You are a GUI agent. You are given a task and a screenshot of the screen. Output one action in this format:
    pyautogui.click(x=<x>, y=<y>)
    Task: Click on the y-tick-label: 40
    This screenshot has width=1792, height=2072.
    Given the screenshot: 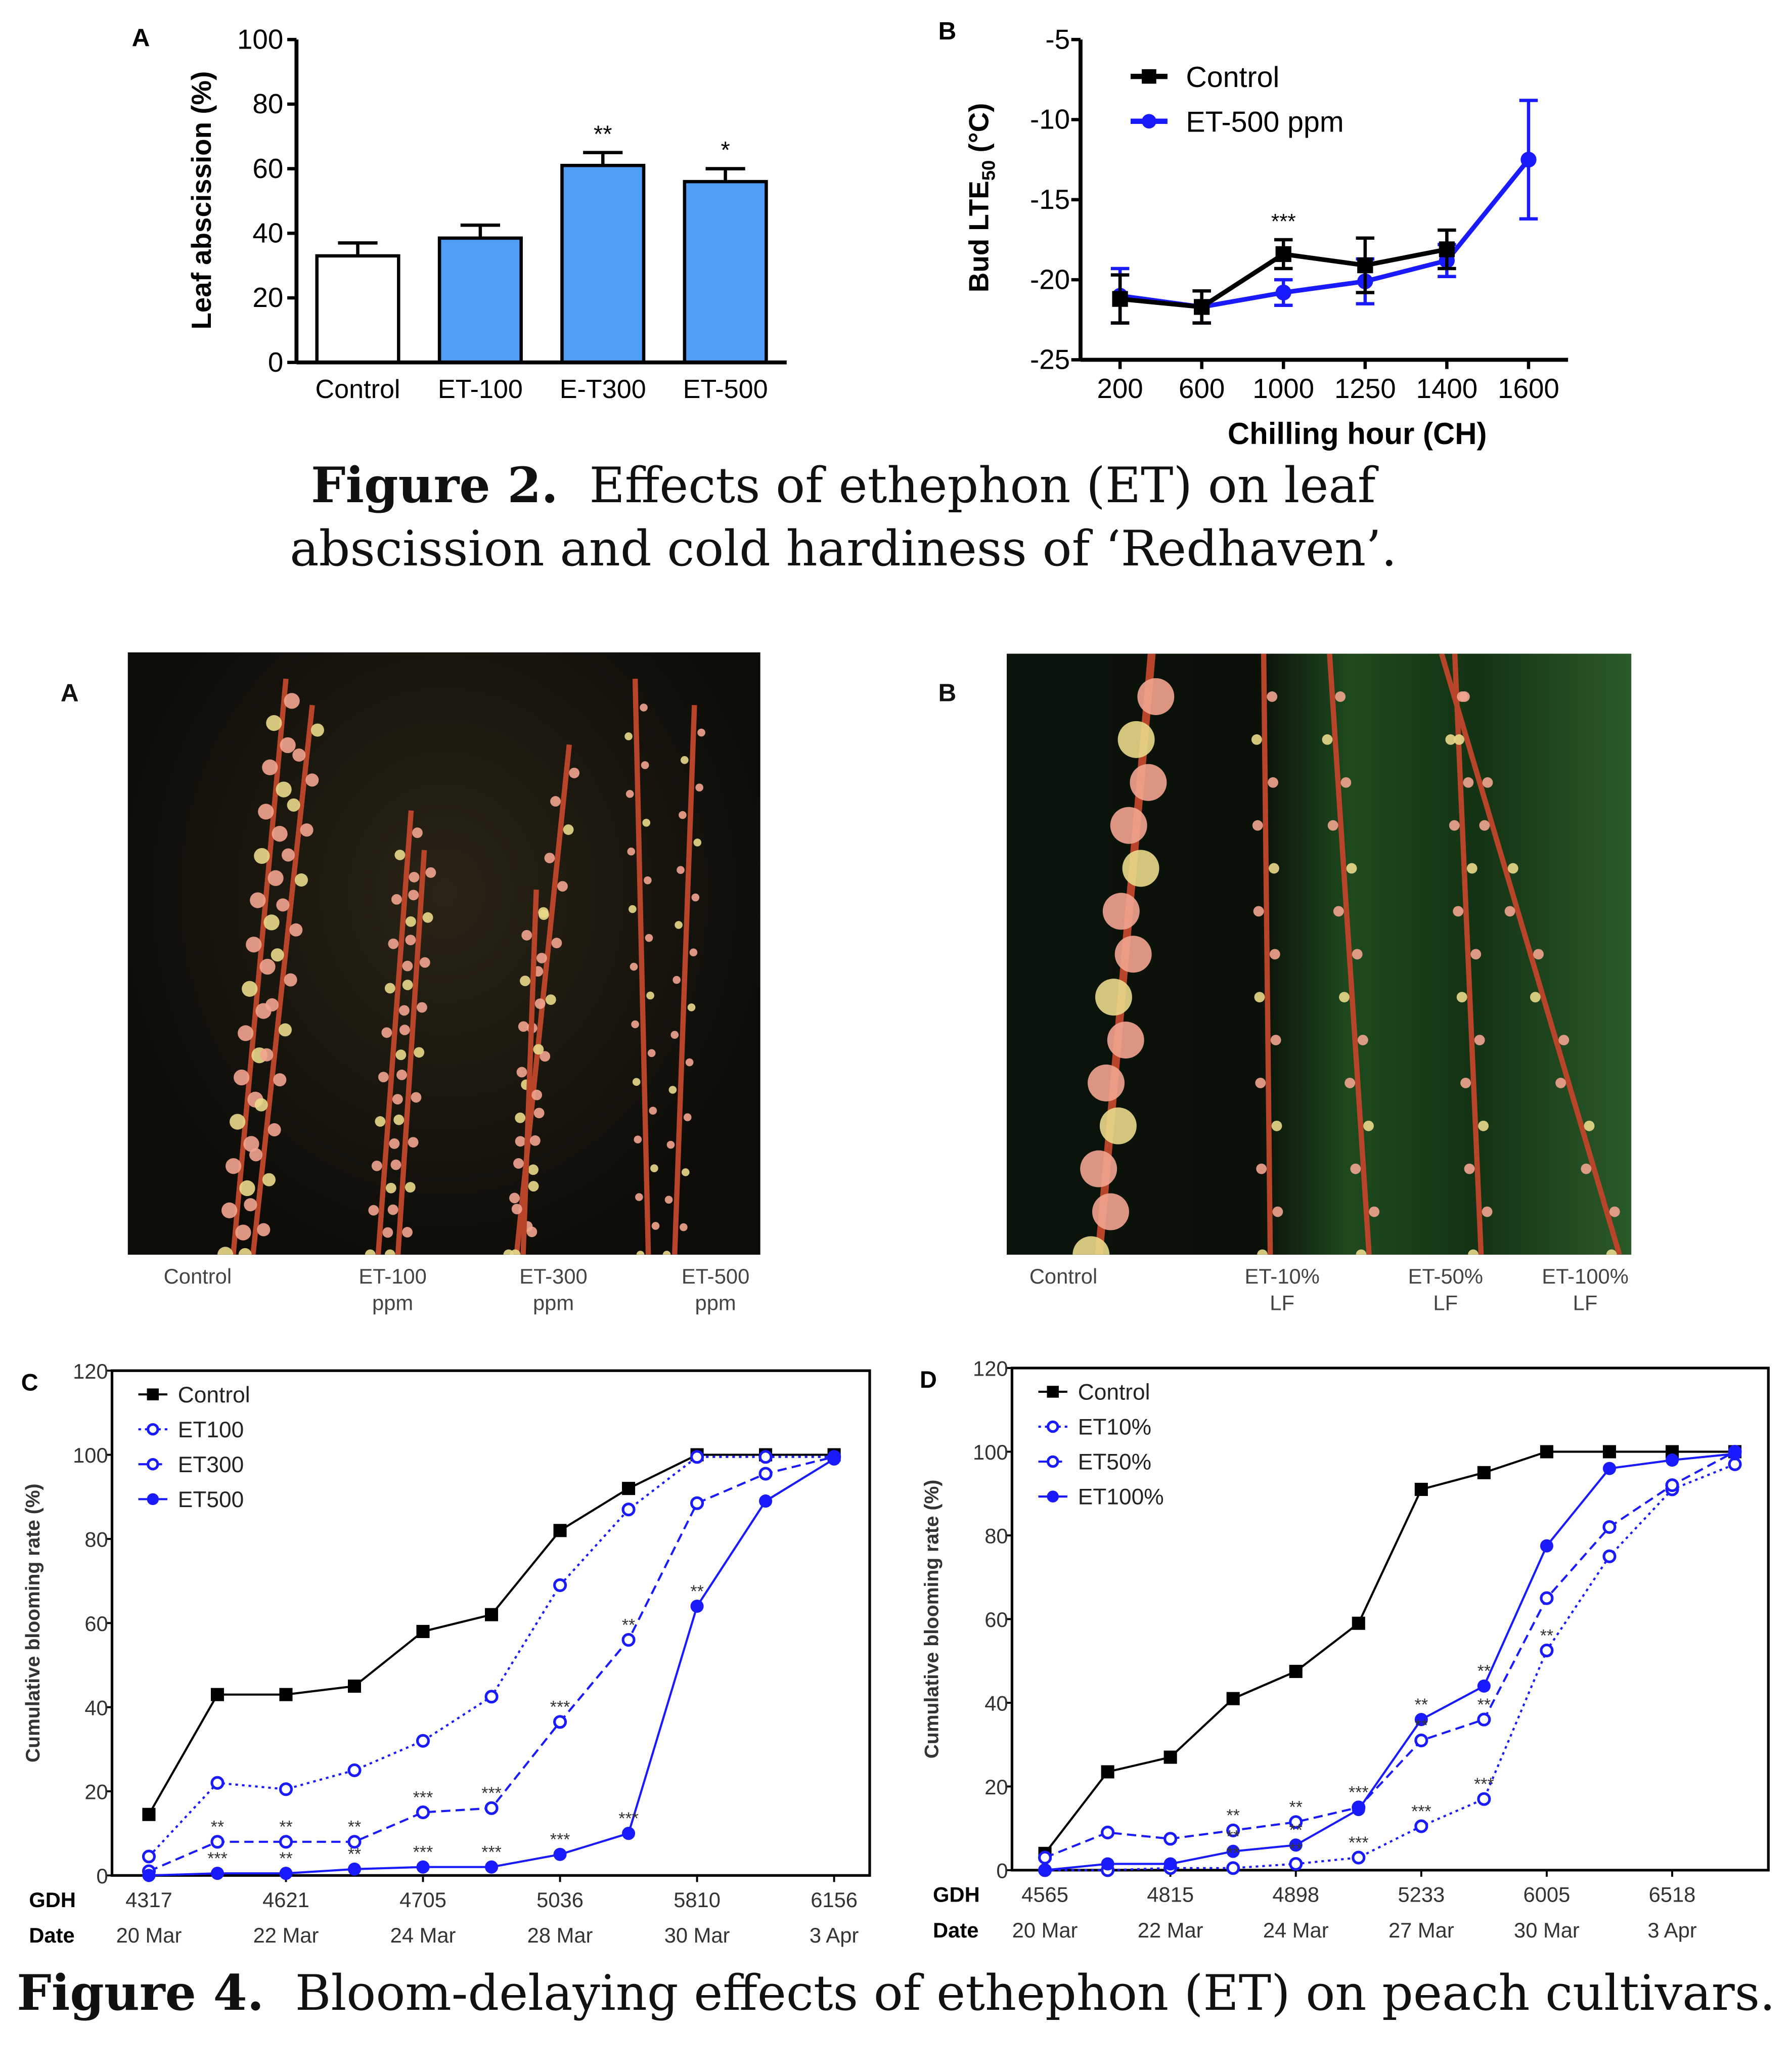 What is the action you would take?
    pyautogui.click(x=96, y=1708)
    